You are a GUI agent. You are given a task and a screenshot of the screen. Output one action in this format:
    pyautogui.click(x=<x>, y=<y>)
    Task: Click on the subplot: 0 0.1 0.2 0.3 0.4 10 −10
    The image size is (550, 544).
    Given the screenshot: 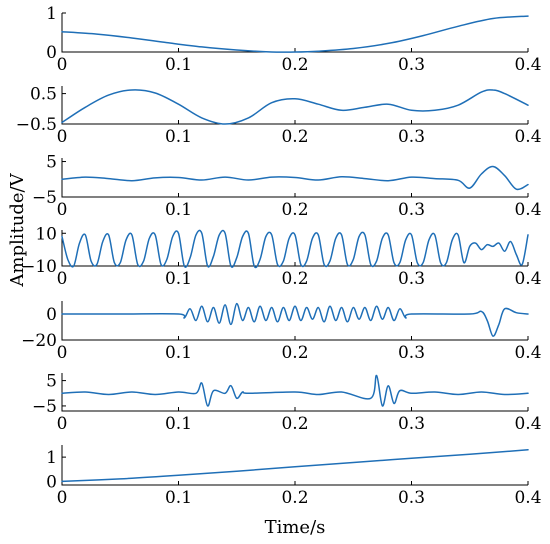 What is the action you would take?
    pyautogui.click(x=281, y=256)
    